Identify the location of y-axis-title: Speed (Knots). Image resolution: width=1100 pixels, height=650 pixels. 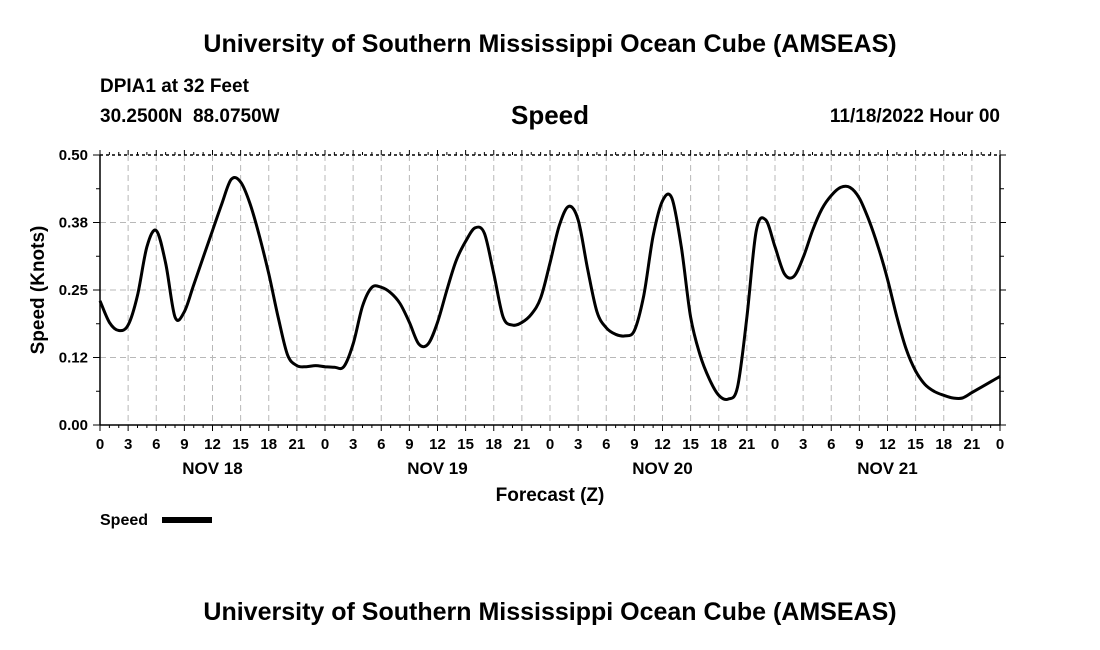
(38, 290).